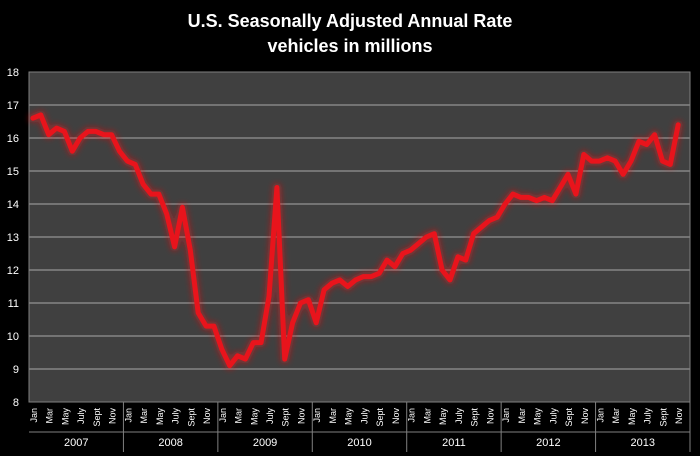  Describe the element at coordinates (13, 73) in the screenshot. I see `y-tick-label: 18` at that location.